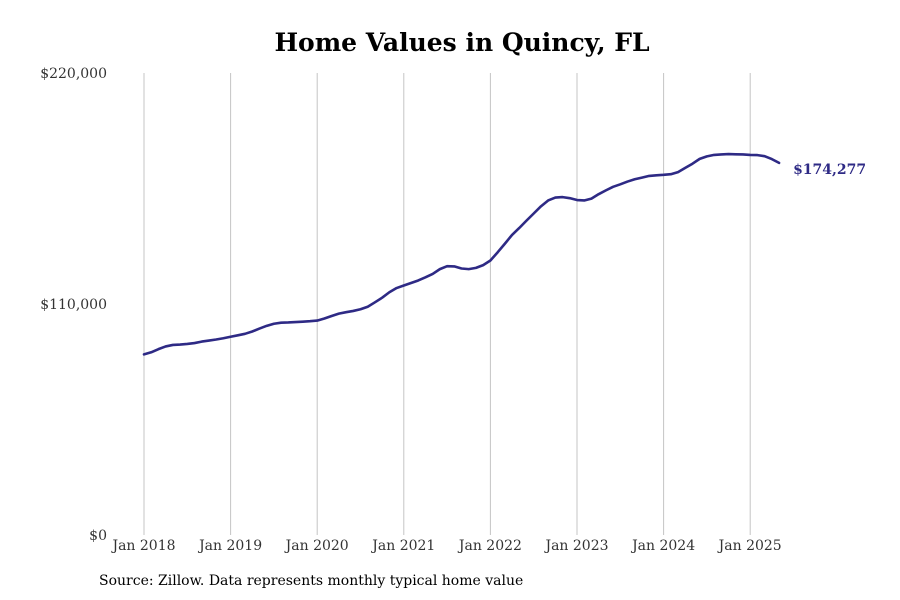 This screenshot has width=900, height=600. What do you see at coordinates (229, 546) in the screenshot?
I see `x-tick-label: Jan 2019` at bounding box center [229, 546].